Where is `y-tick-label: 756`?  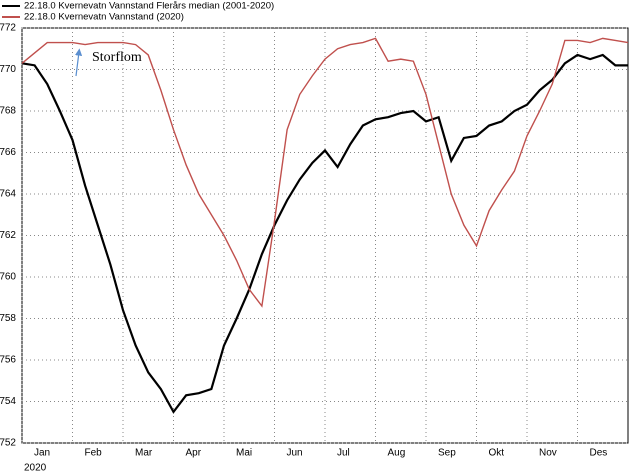 y-tick-label: 756 is located at coordinates (8, 360).